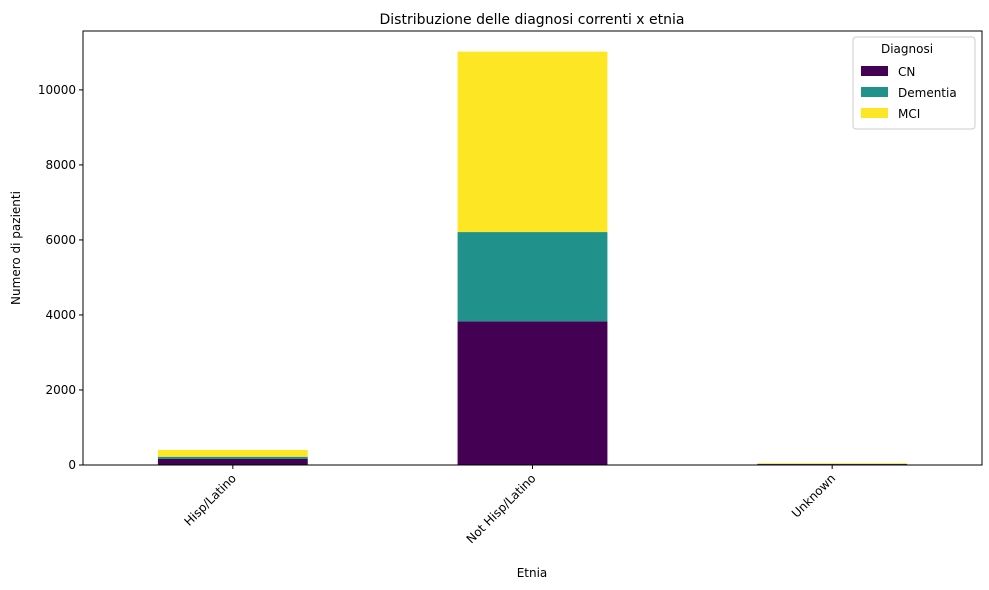 This screenshot has height=590, width=989. What do you see at coordinates (927, 93) in the screenshot?
I see `legend-label-dementia: Dementia` at bounding box center [927, 93].